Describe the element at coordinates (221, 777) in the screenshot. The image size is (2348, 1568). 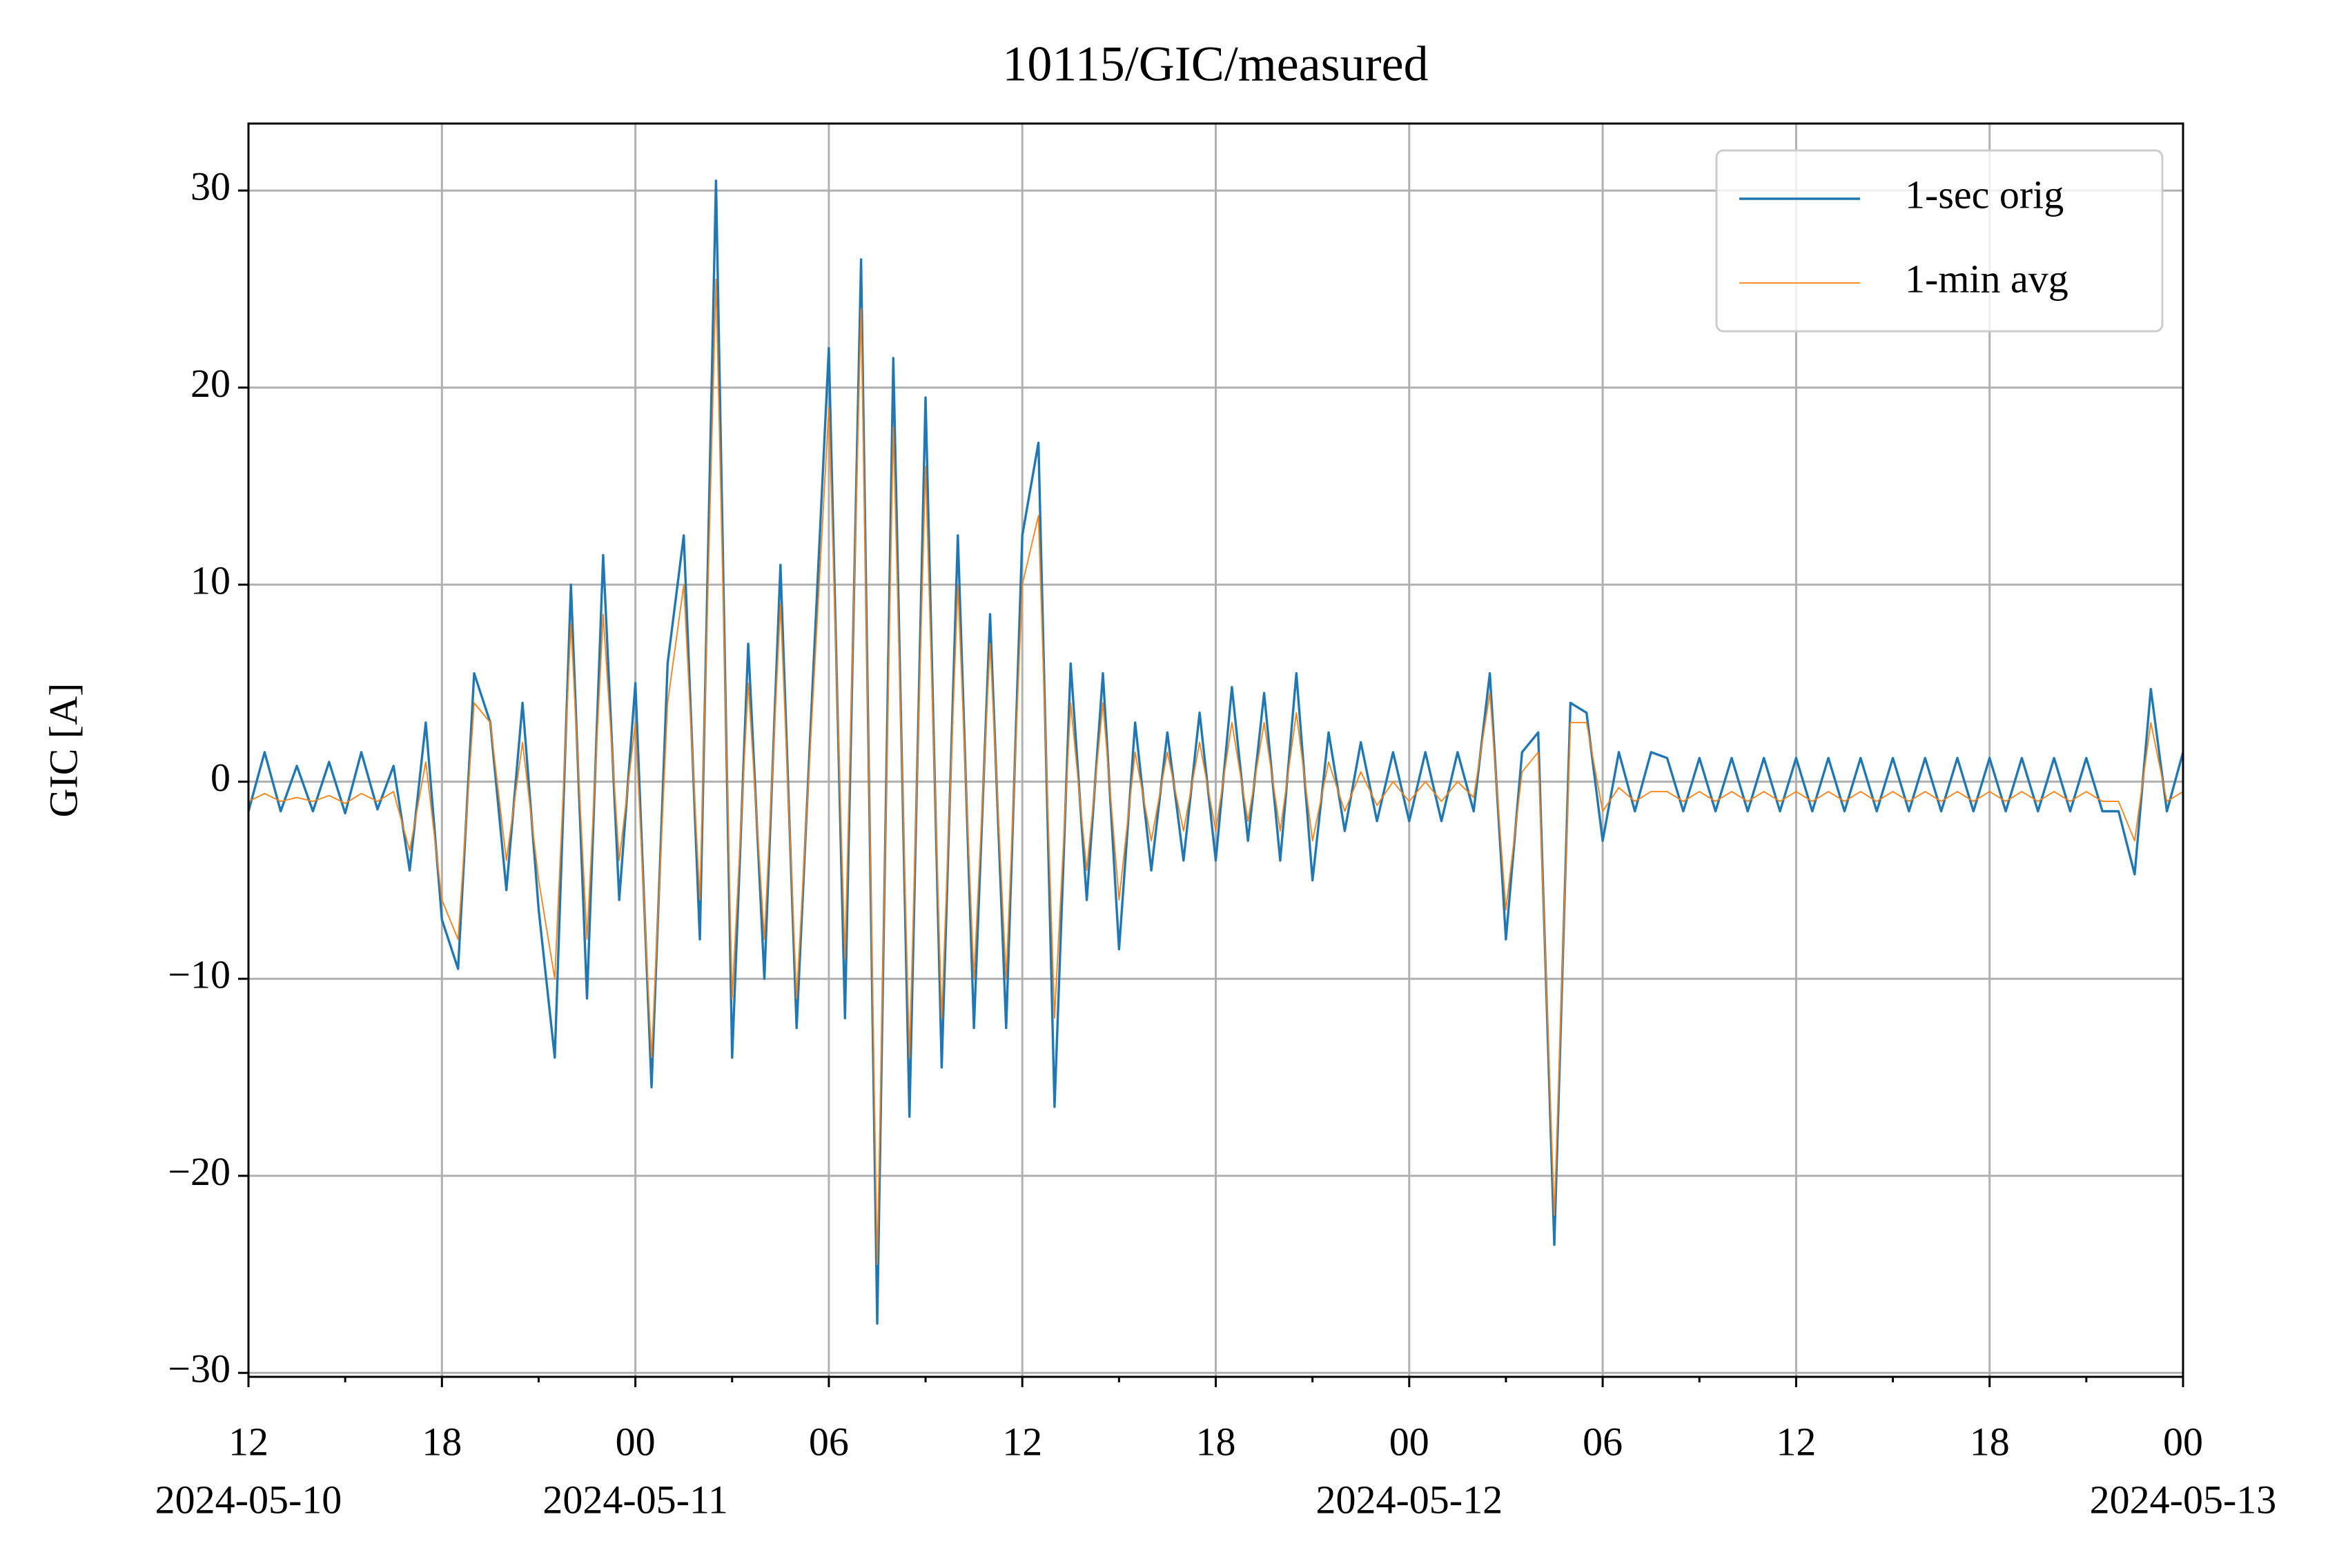
I see `y-tick-label: 0` at that location.